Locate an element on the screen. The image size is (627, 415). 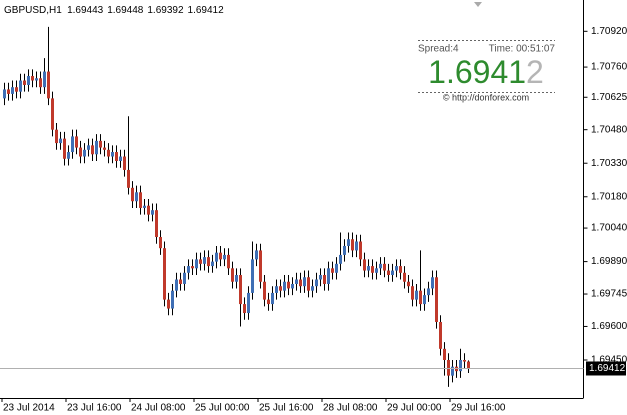
ohlc-close: 1.69412 is located at coordinates (206, 10).